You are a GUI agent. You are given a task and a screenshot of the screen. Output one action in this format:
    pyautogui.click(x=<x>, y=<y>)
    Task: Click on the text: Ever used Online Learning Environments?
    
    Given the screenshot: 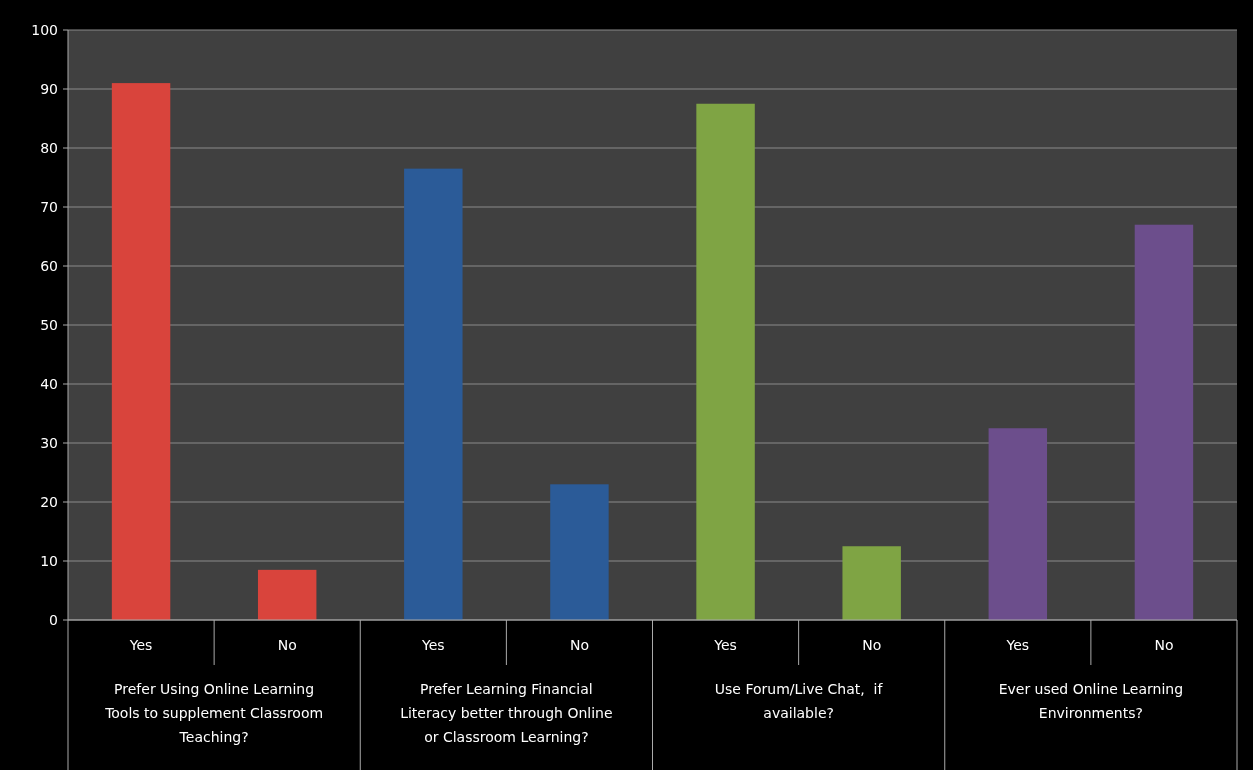 What is the action you would take?
    pyautogui.click(x=1091, y=701)
    